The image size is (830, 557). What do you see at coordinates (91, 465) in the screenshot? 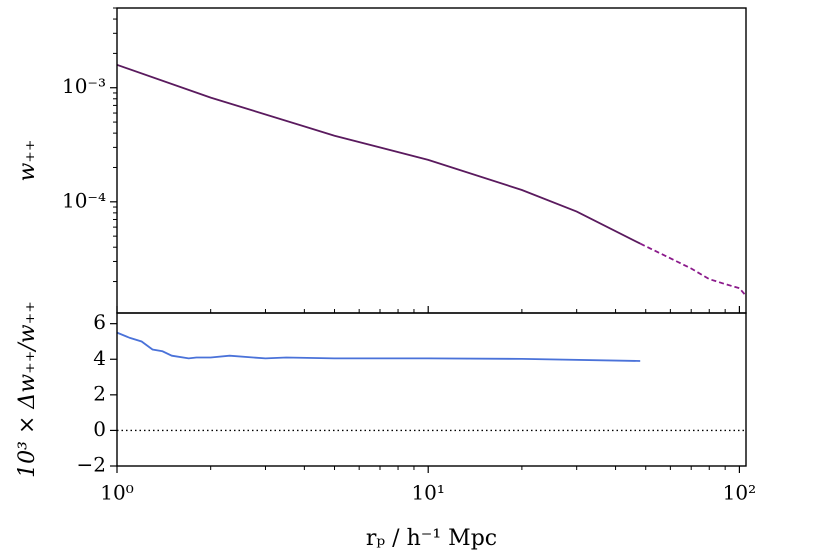
I see `y-tick-label: −2` at bounding box center [91, 465].